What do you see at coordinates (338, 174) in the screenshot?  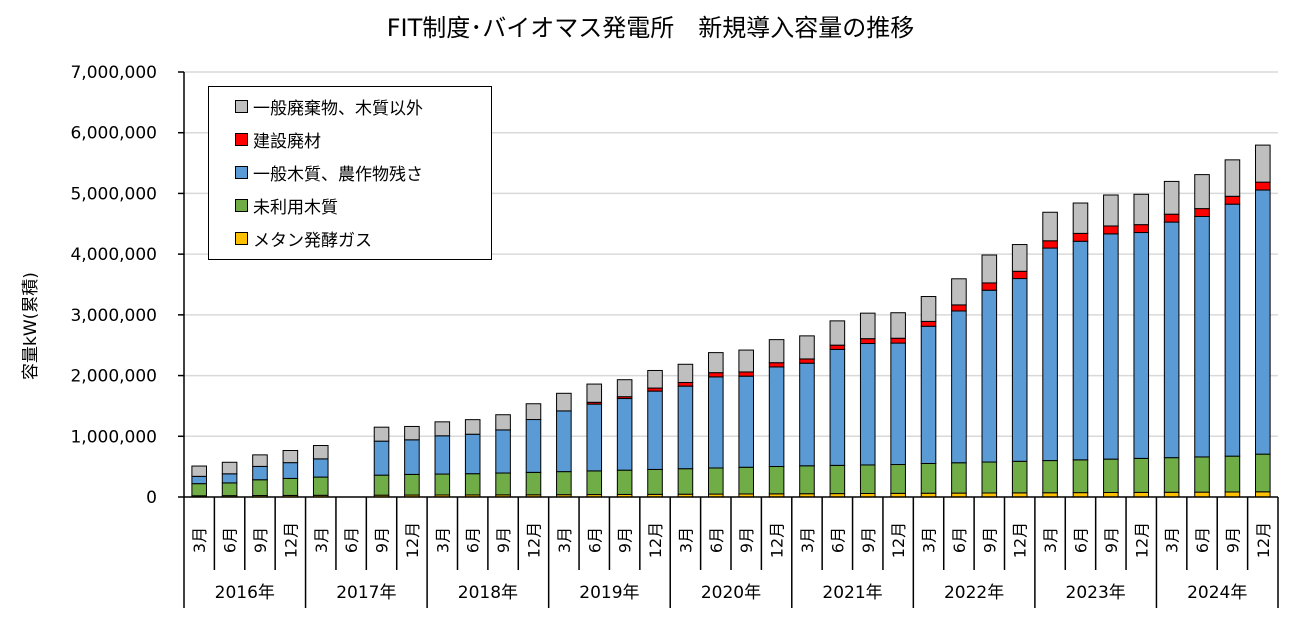 I see `legend-label-general-wood: 一般木質、農作物残さ` at bounding box center [338, 174].